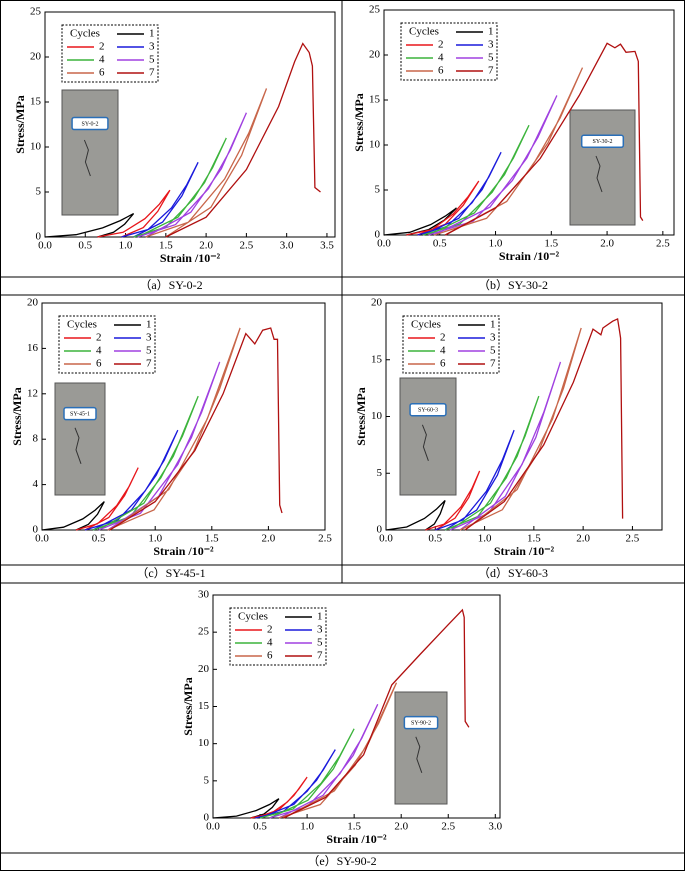  I want to click on y-tick-label: 12, so click(32, 393).